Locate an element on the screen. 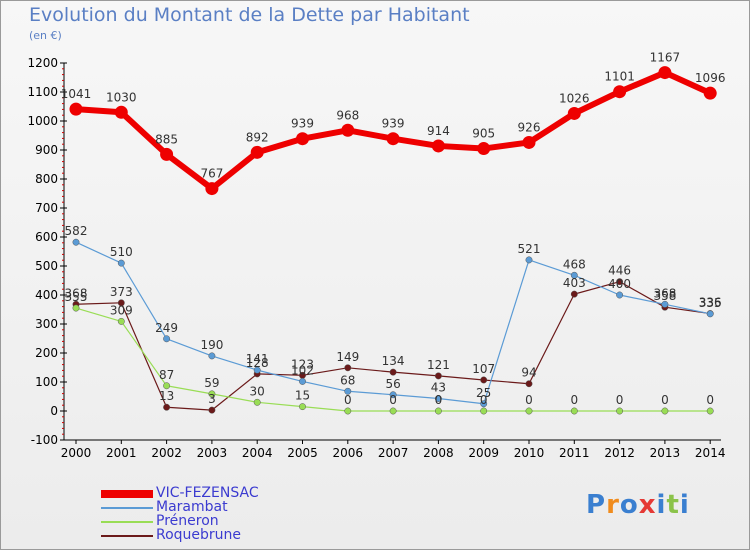 This screenshot has width=750, height=550. data-label: 446 is located at coordinates (619, 271).